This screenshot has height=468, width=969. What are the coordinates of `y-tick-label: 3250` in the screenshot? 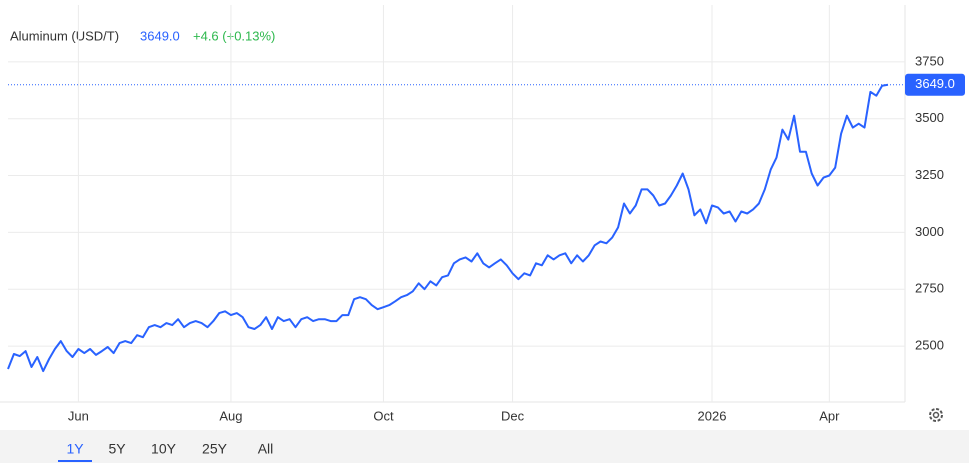 It's located at (929, 174).